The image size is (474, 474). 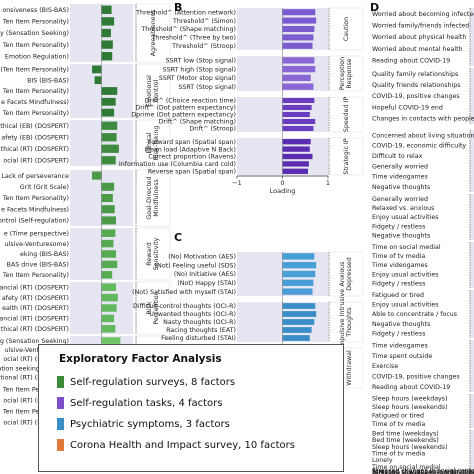 What do you see at coordinates (201, 61) in the screenshot?
I see `item-label: SSRT low (Stop signal)` at bounding box center [201, 61].